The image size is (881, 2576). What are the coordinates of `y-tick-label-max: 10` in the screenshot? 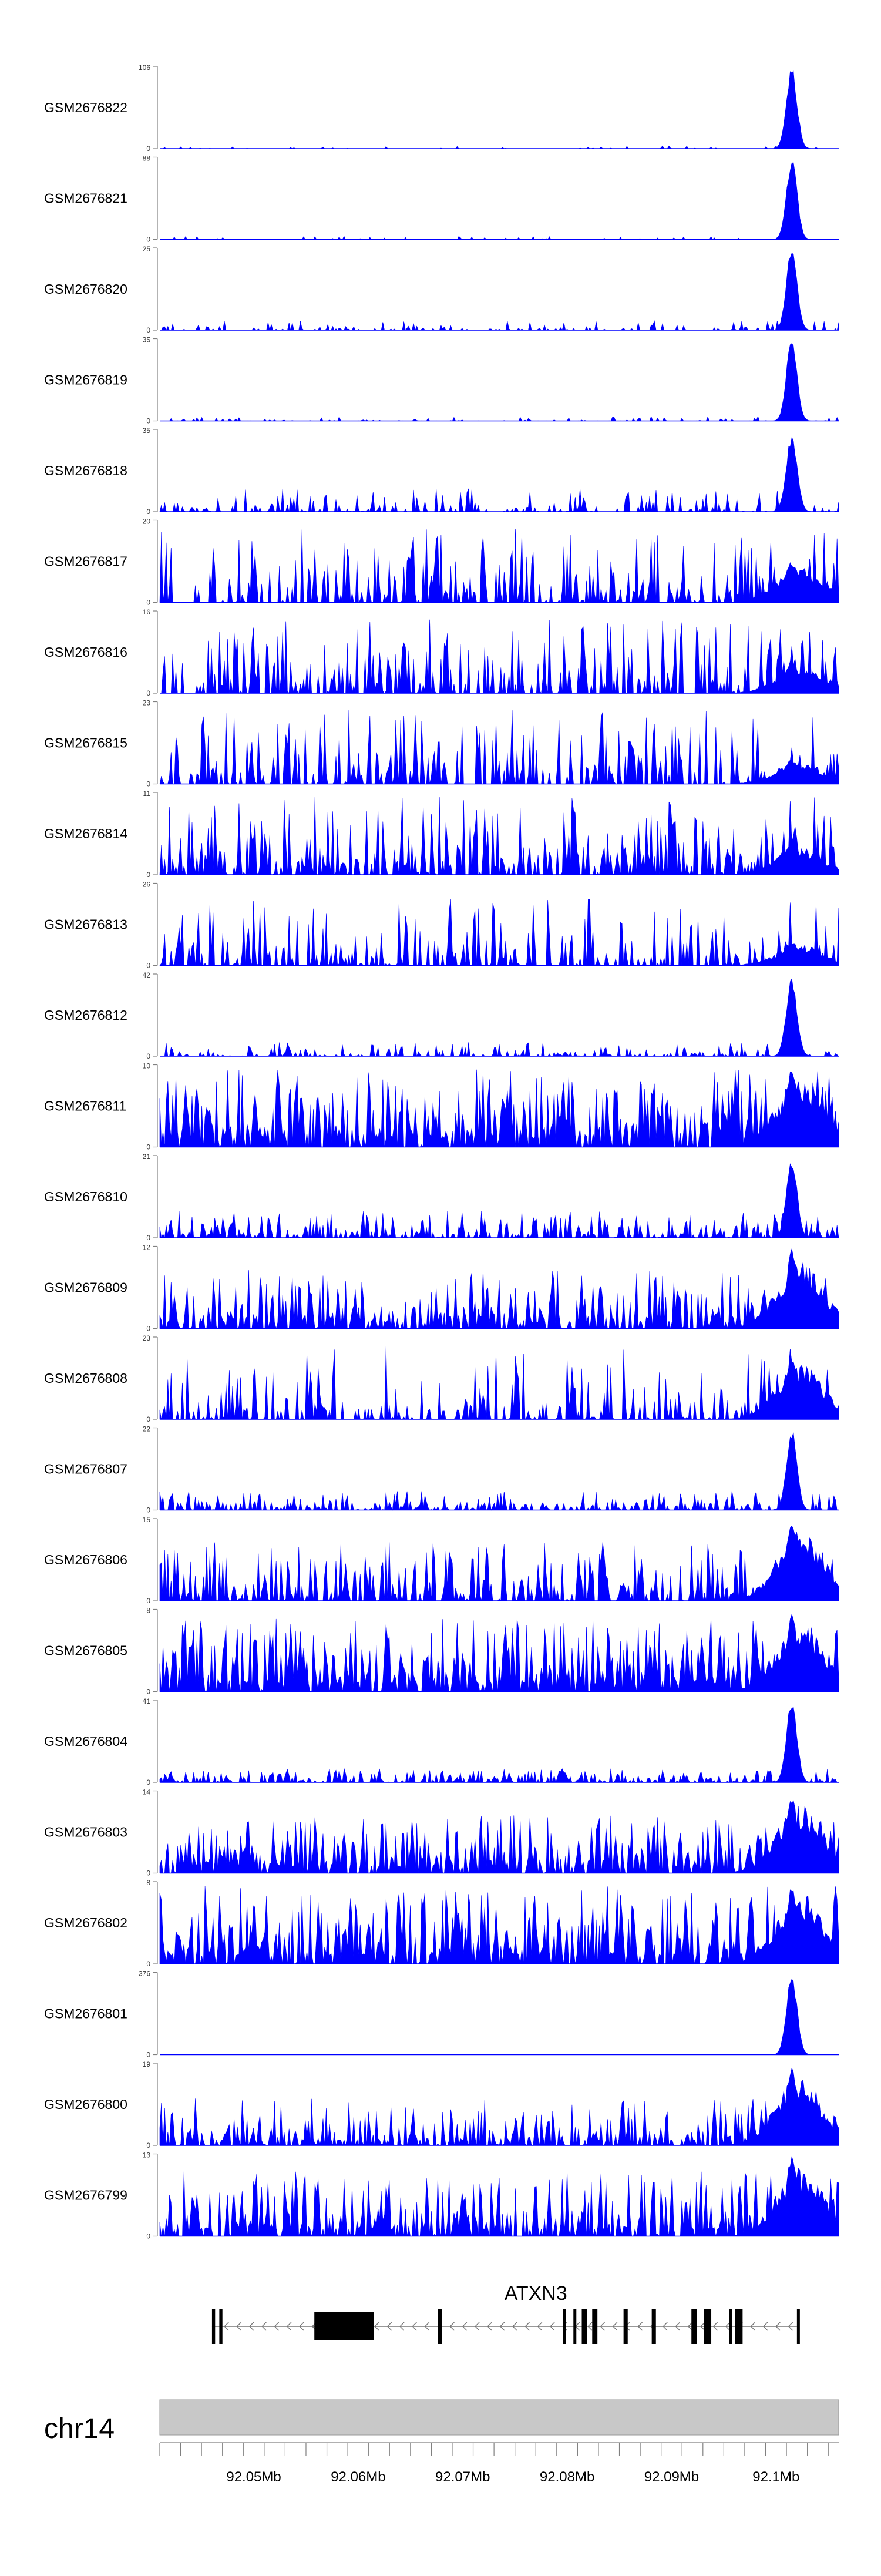 It's located at (147, 1066).